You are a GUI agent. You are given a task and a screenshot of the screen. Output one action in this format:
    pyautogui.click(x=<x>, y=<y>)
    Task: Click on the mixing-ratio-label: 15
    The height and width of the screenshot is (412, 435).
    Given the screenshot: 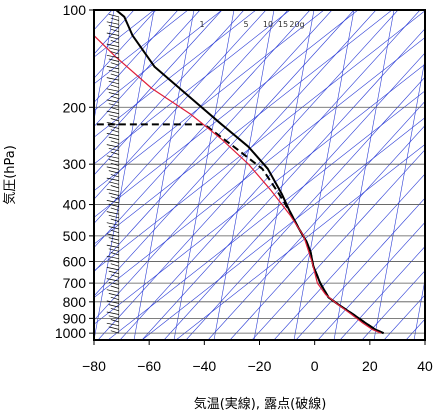 What is the action you would take?
    pyautogui.click(x=283, y=24)
    